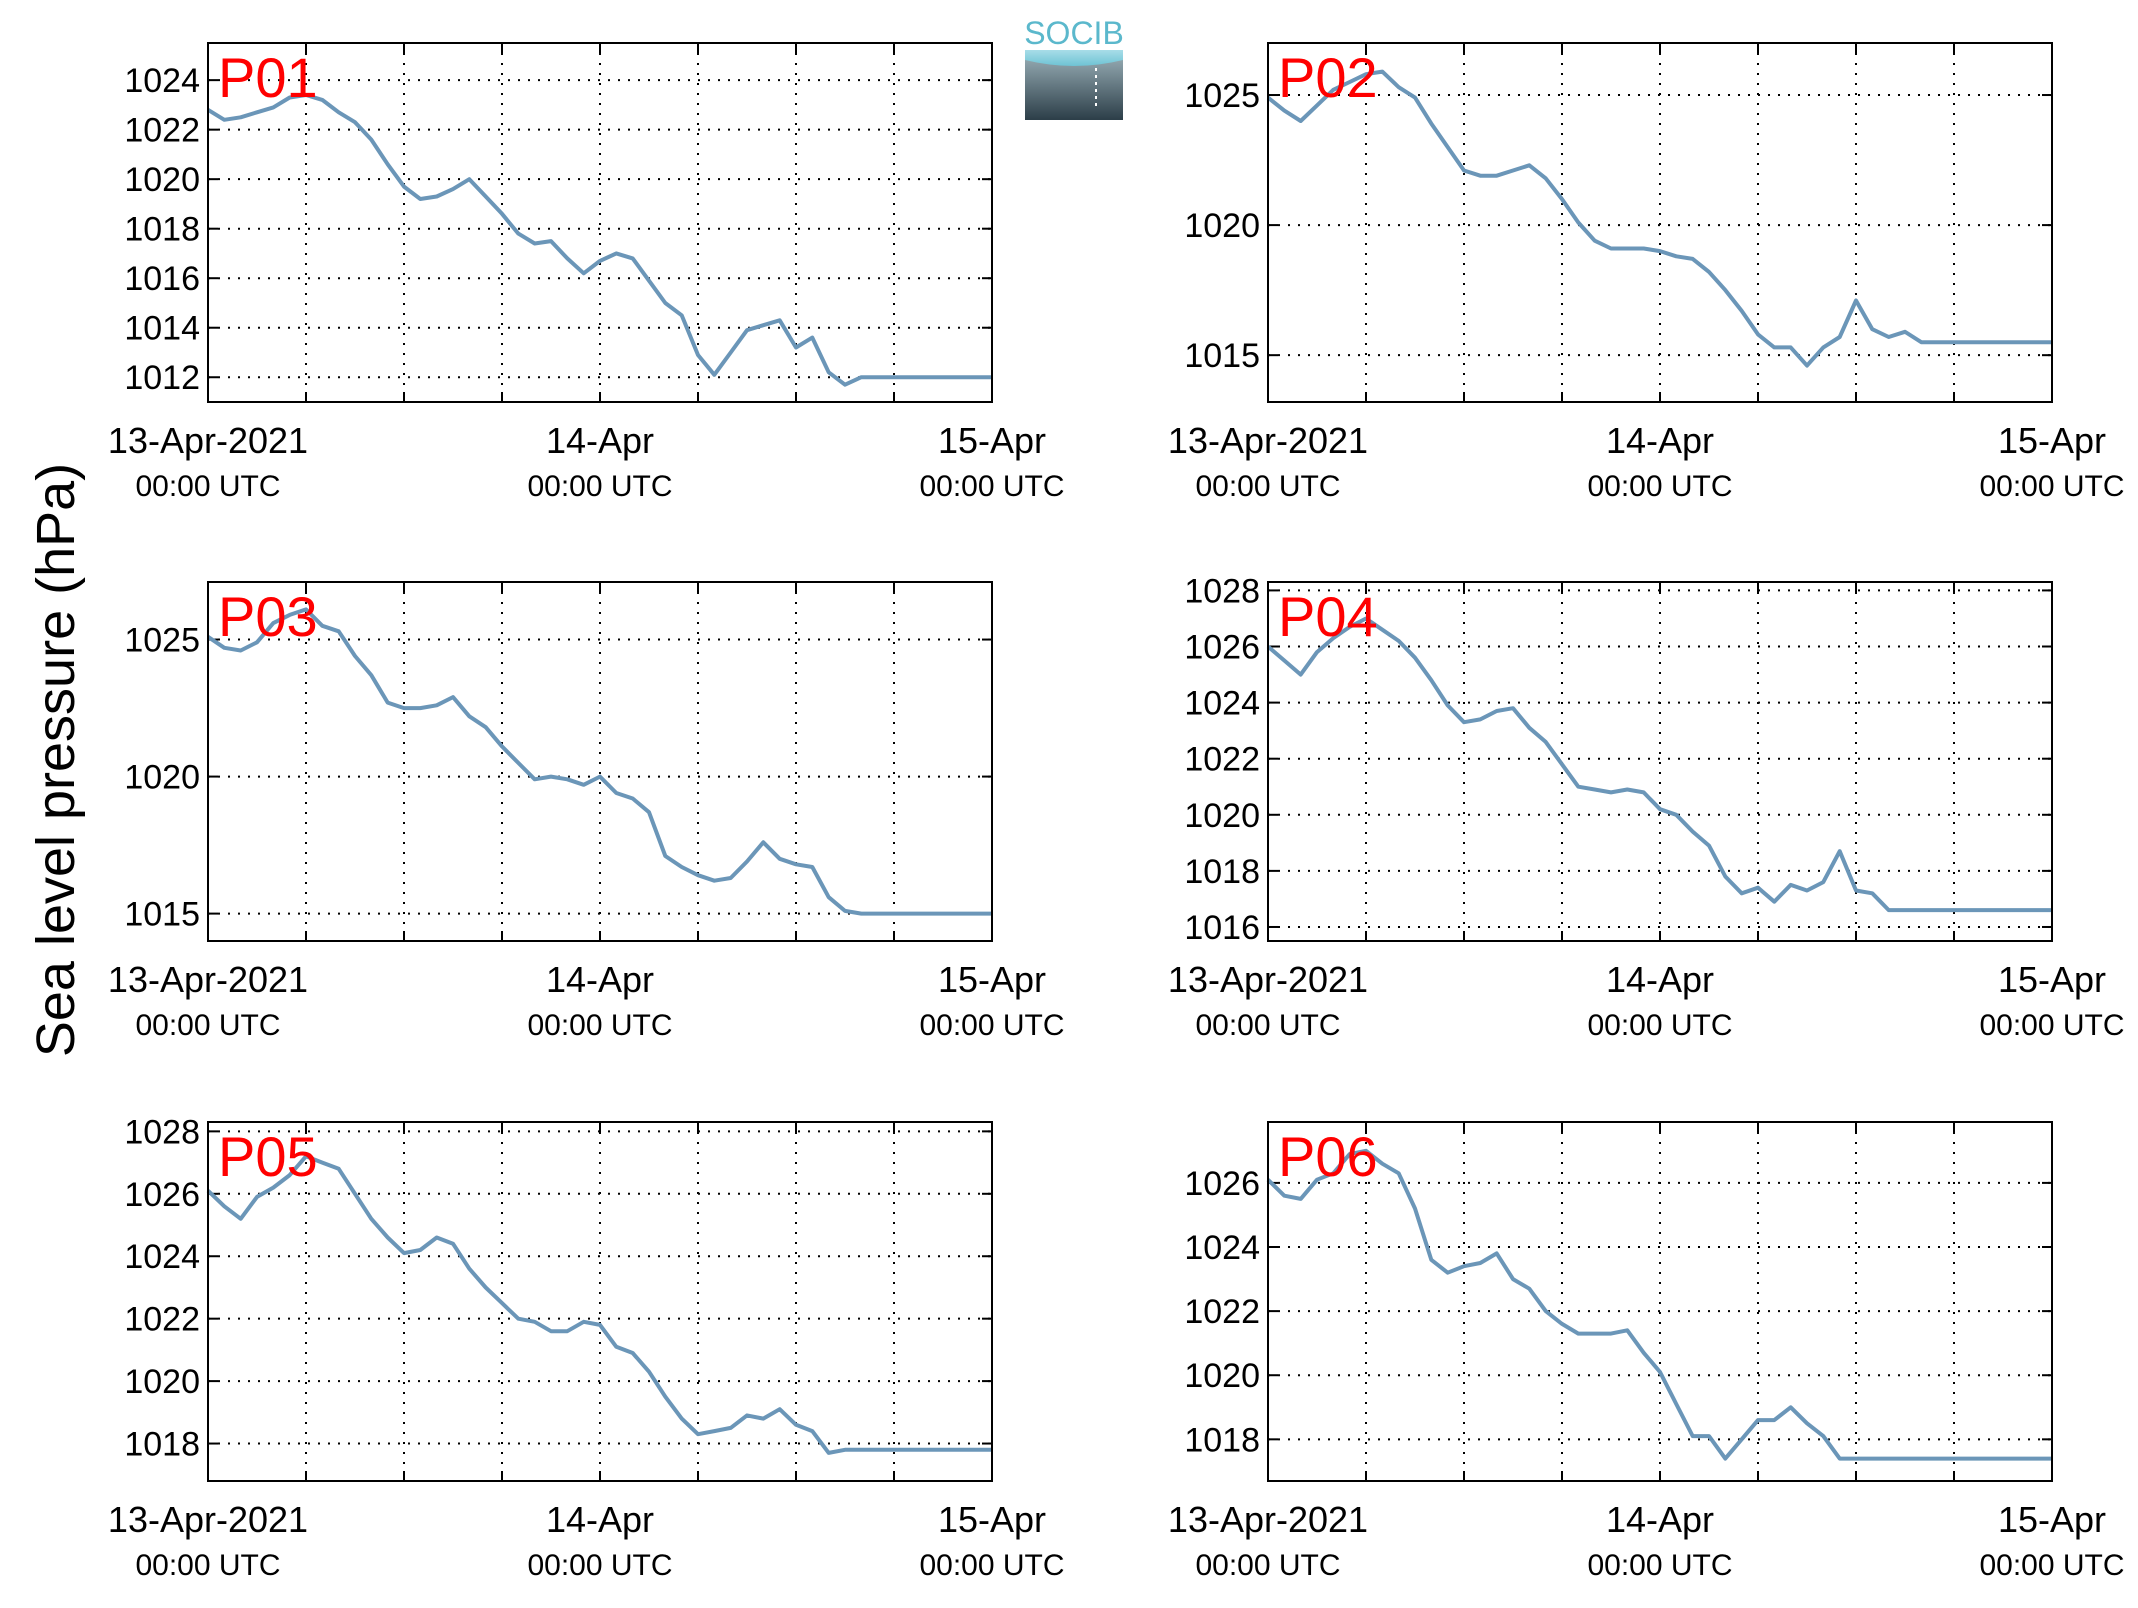 The image size is (2138, 1608). I want to click on station-label: P04, so click(1328, 616).